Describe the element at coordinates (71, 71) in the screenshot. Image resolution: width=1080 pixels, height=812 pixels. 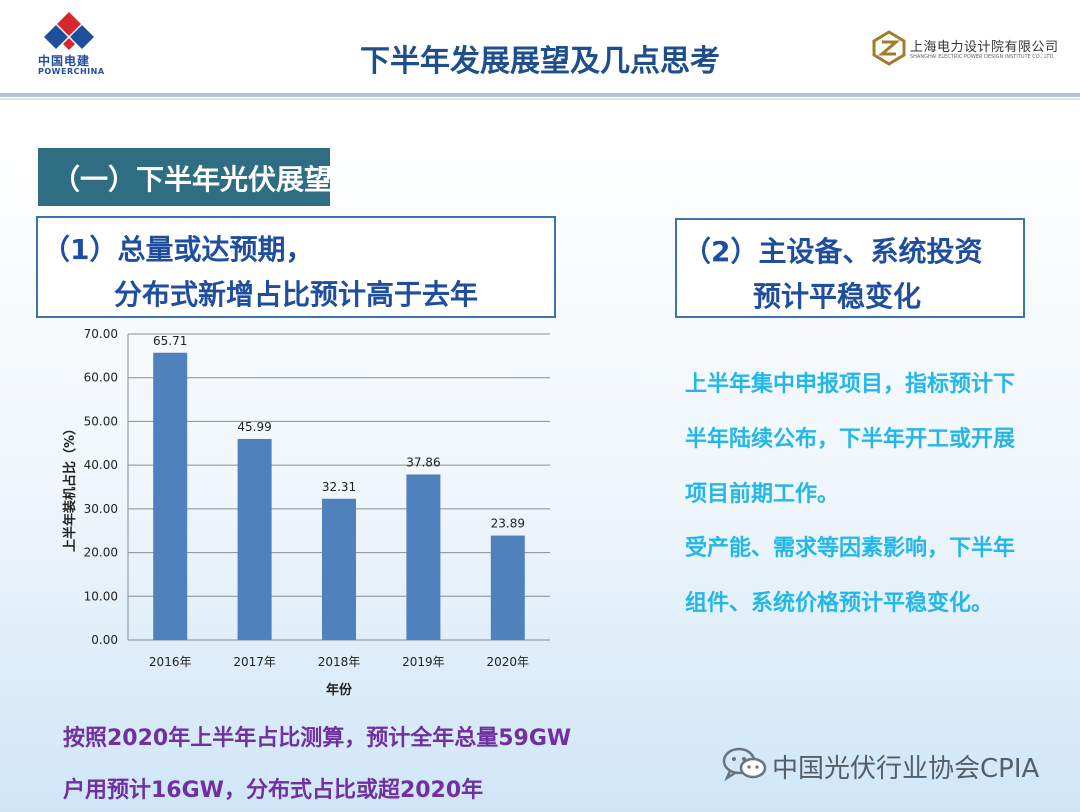
I see `powerchina-logo-en: POWERCHINA` at that location.